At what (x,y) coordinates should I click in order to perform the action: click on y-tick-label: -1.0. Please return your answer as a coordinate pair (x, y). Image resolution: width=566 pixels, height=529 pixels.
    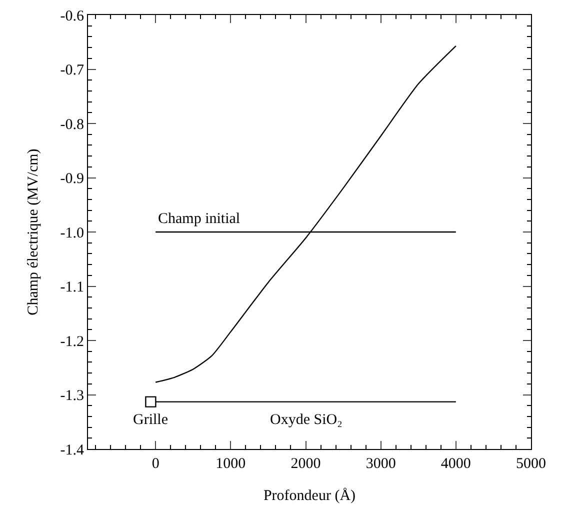
    Looking at the image, I should click on (72, 233).